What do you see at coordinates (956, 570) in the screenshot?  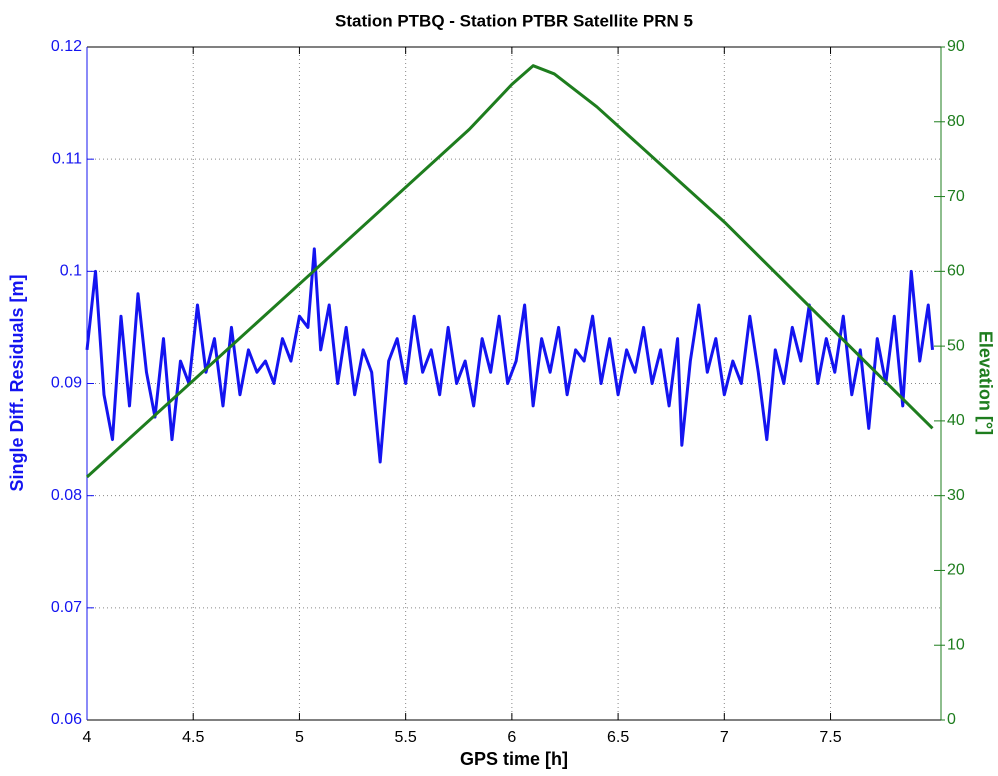 I see `y2-tick-label: 20` at bounding box center [956, 570].